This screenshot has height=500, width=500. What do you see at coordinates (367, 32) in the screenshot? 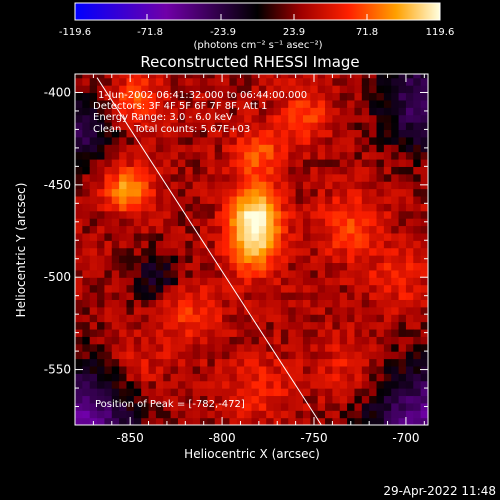
I see `colorbar-tick-label: 71.8` at bounding box center [367, 32].